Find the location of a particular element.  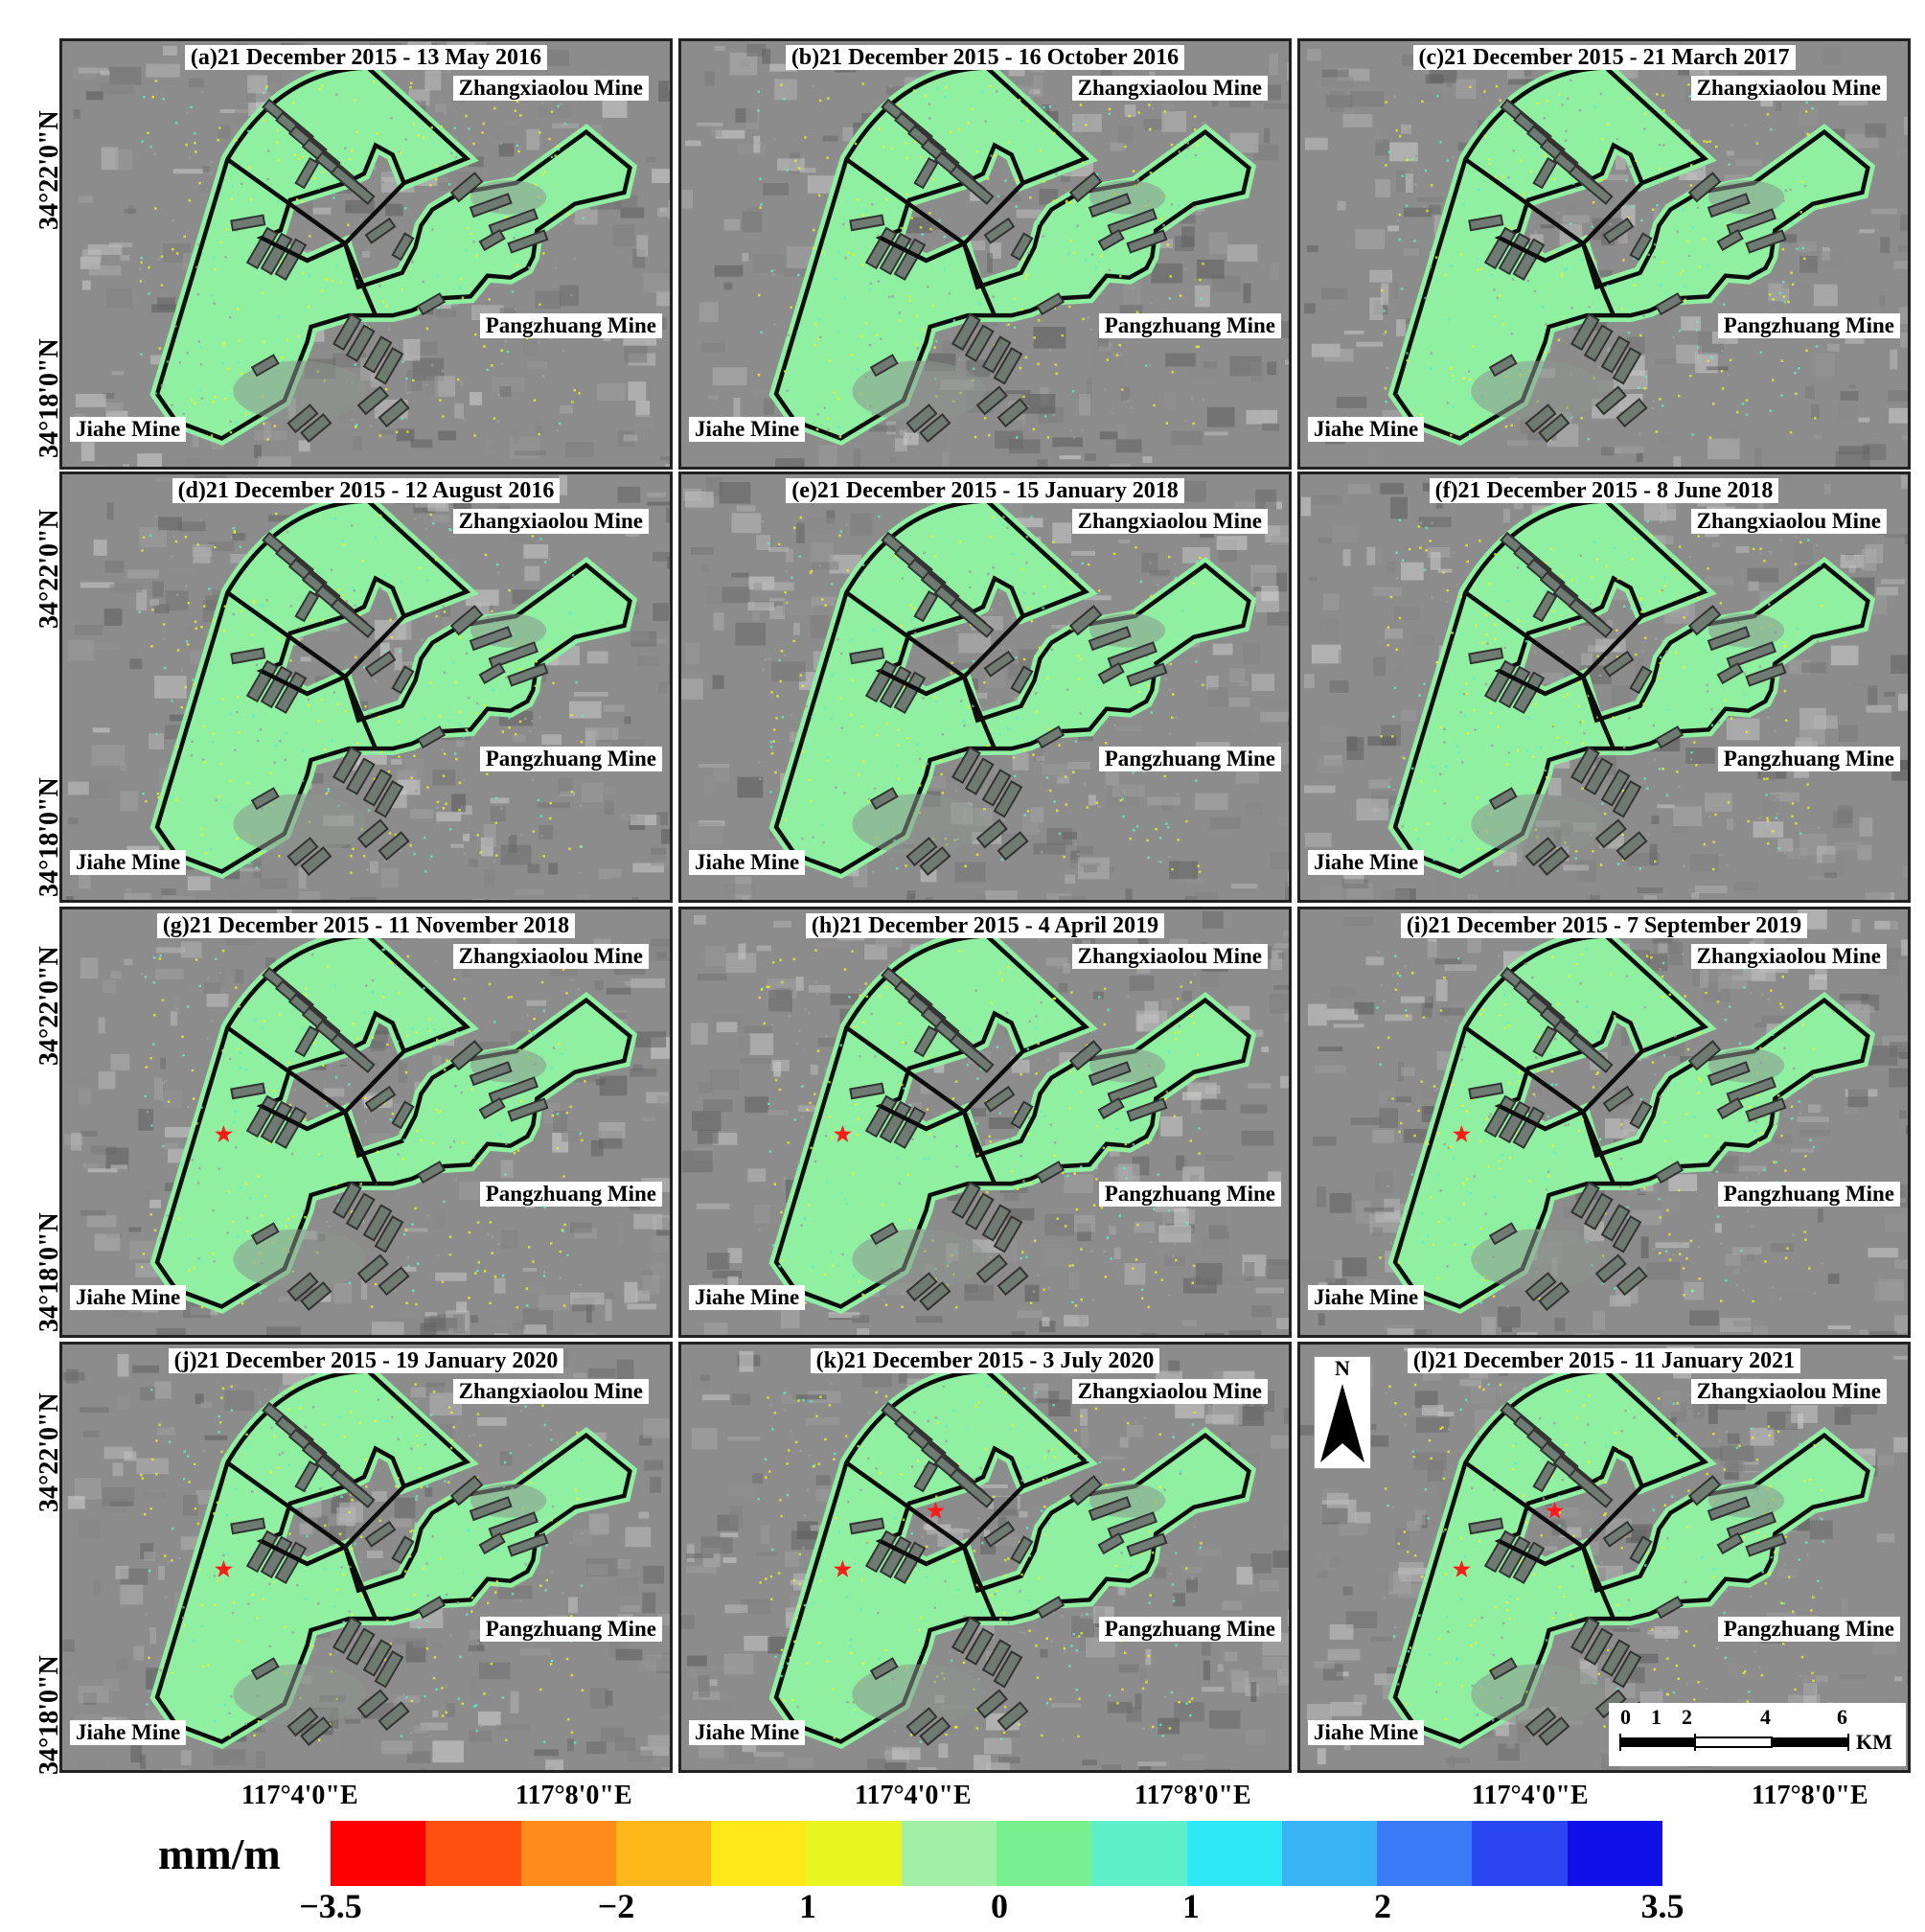

scale-unit: KM is located at coordinates (1874, 1742).